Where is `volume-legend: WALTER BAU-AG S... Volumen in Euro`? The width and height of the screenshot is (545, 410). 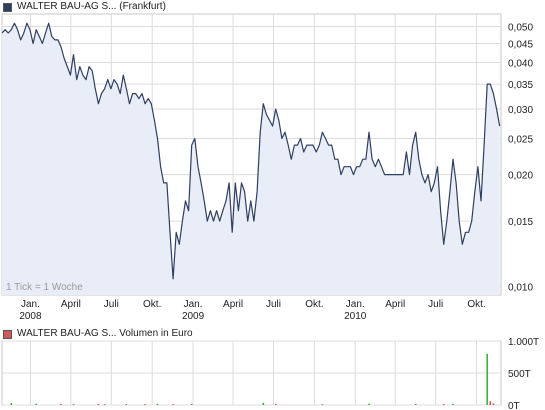
volume-legend: WALTER BAU-AG S... Volumen in Euro is located at coordinates (98, 334).